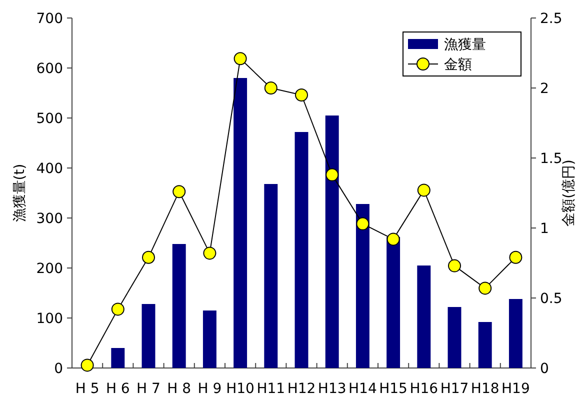 The height and width of the screenshot is (401, 585). Describe the element at coordinates (49, 69) in the screenshot. I see `y-tick-label: 600` at that location.